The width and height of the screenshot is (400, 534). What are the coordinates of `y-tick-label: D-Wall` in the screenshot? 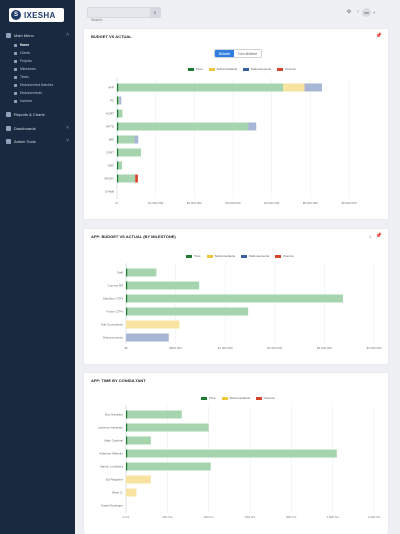 It's located at (109, 192).